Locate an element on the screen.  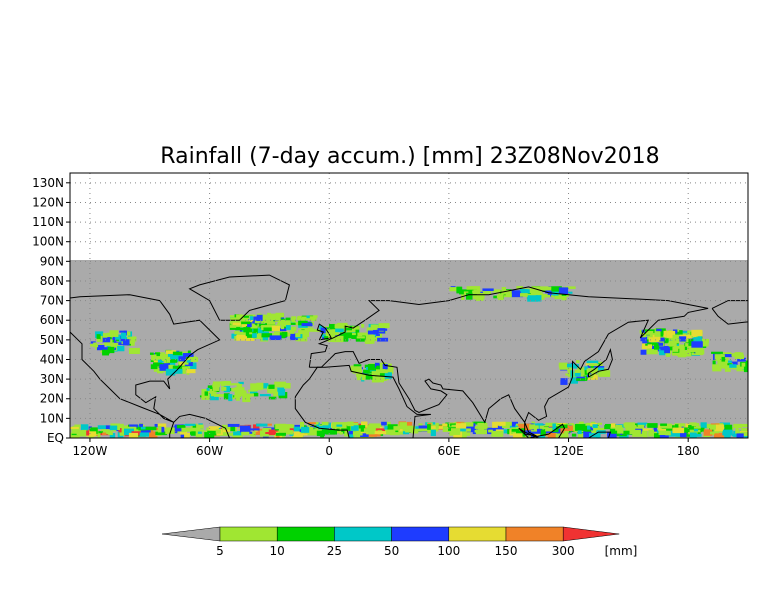
lat-tick-label: 60N is located at coordinates (52, 320).